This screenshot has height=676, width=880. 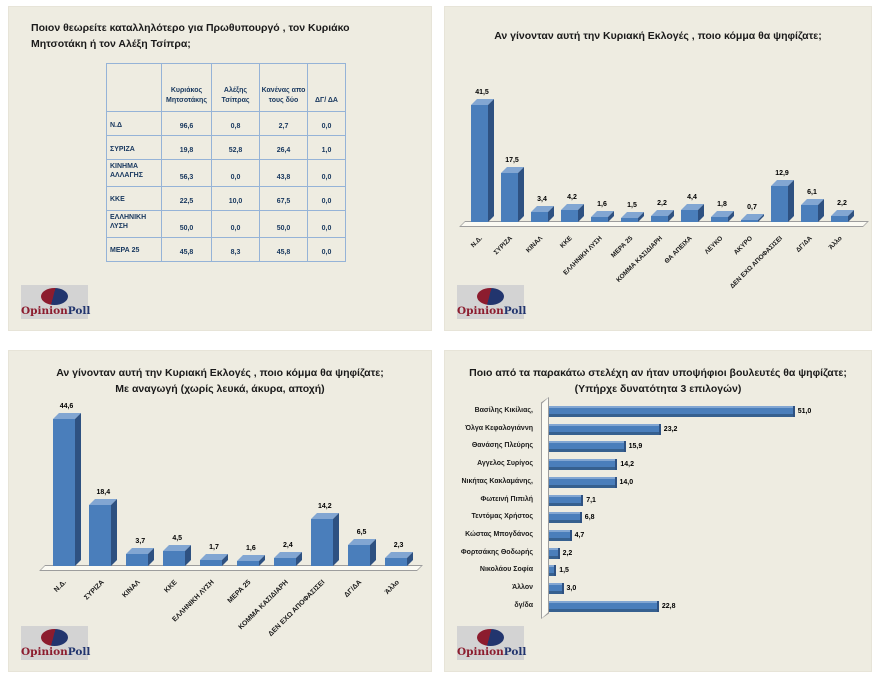 I want to click on value-cell: 45,8, so click(x=186, y=249).